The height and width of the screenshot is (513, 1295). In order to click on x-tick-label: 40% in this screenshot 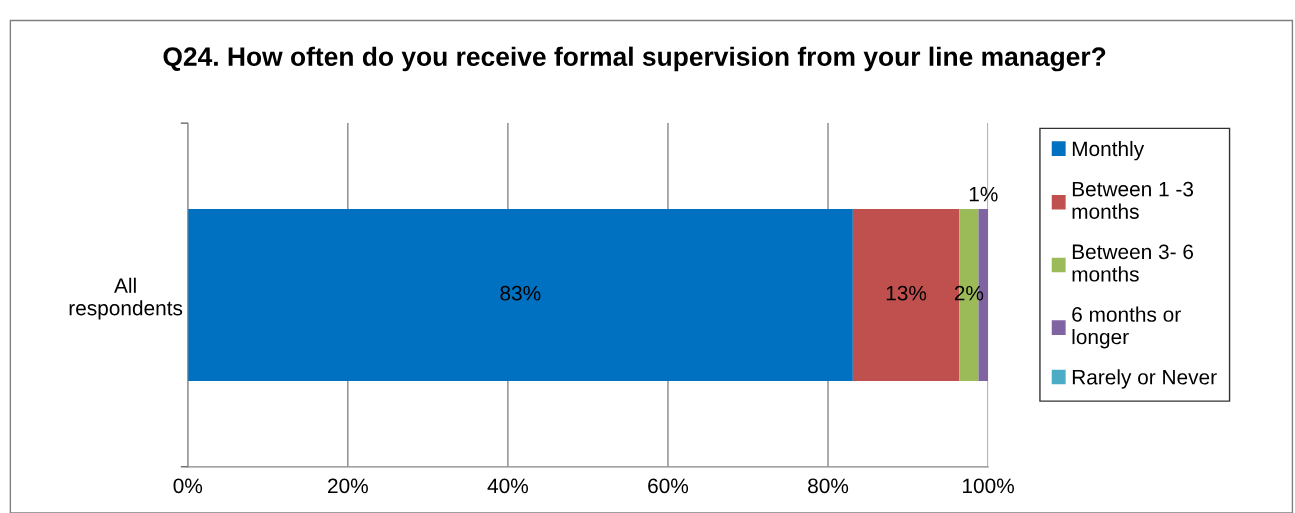, I will do `click(508, 486)`.